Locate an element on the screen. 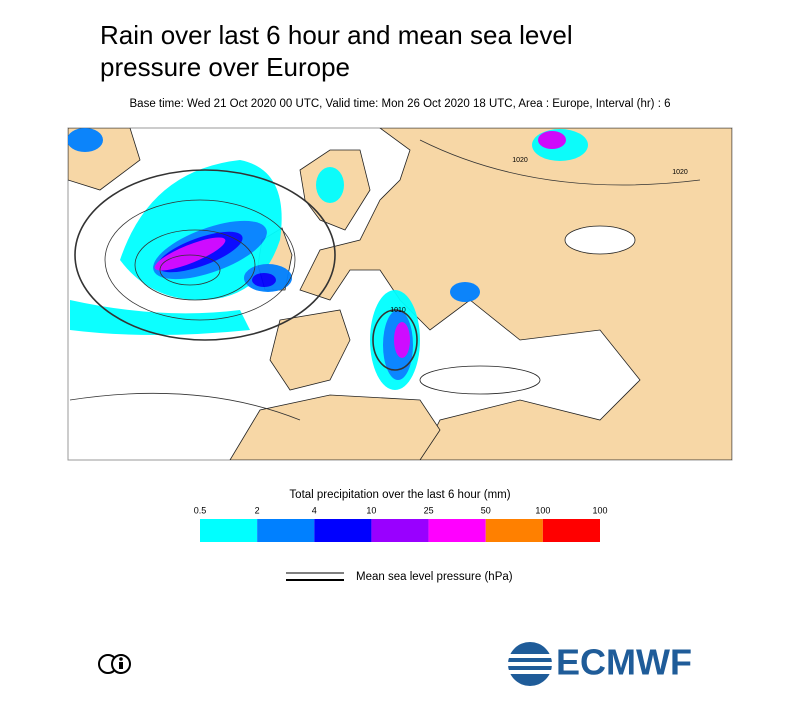  land-africa is located at coordinates (335, 427).